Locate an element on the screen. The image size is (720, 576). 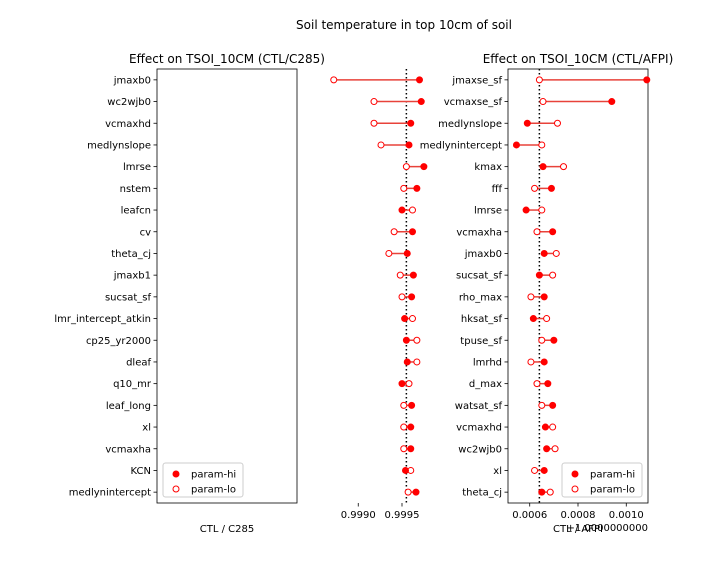
y-tick-label: fff is located at coordinates (497, 189).